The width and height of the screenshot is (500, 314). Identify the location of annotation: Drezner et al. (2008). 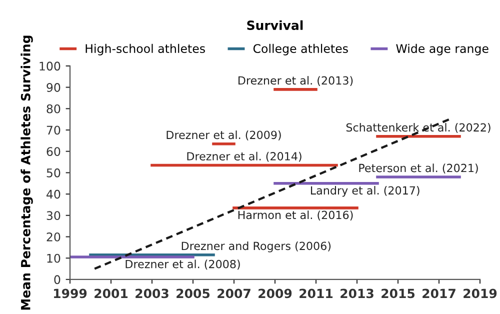
(183, 265).